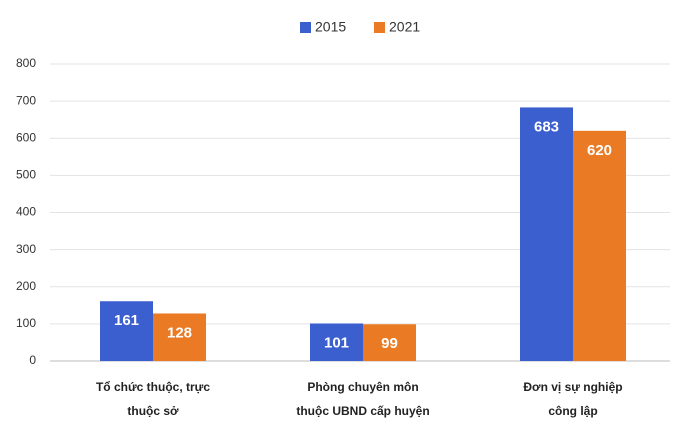 The height and width of the screenshot is (438, 680). Describe the element at coordinates (572, 387) in the screenshot. I see `x-tick-label: Đơn vị sự nghiệp` at that location.